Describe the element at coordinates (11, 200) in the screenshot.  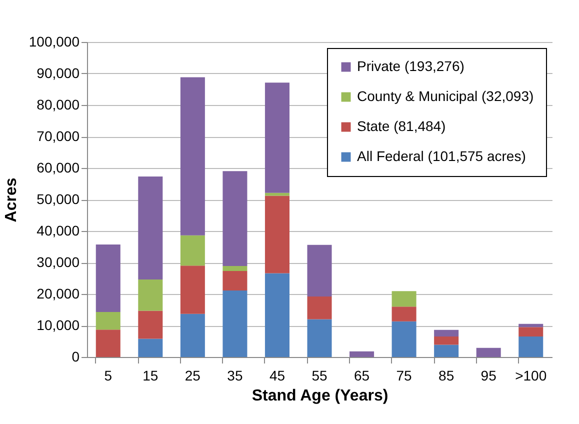
I see `y-axis-title: Acres` at that location.